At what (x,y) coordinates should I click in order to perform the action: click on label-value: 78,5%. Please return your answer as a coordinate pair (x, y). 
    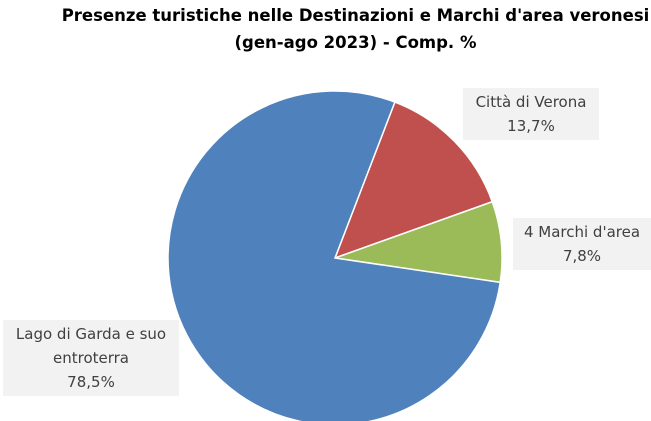
    Looking at the image, I should click on (91, 382).